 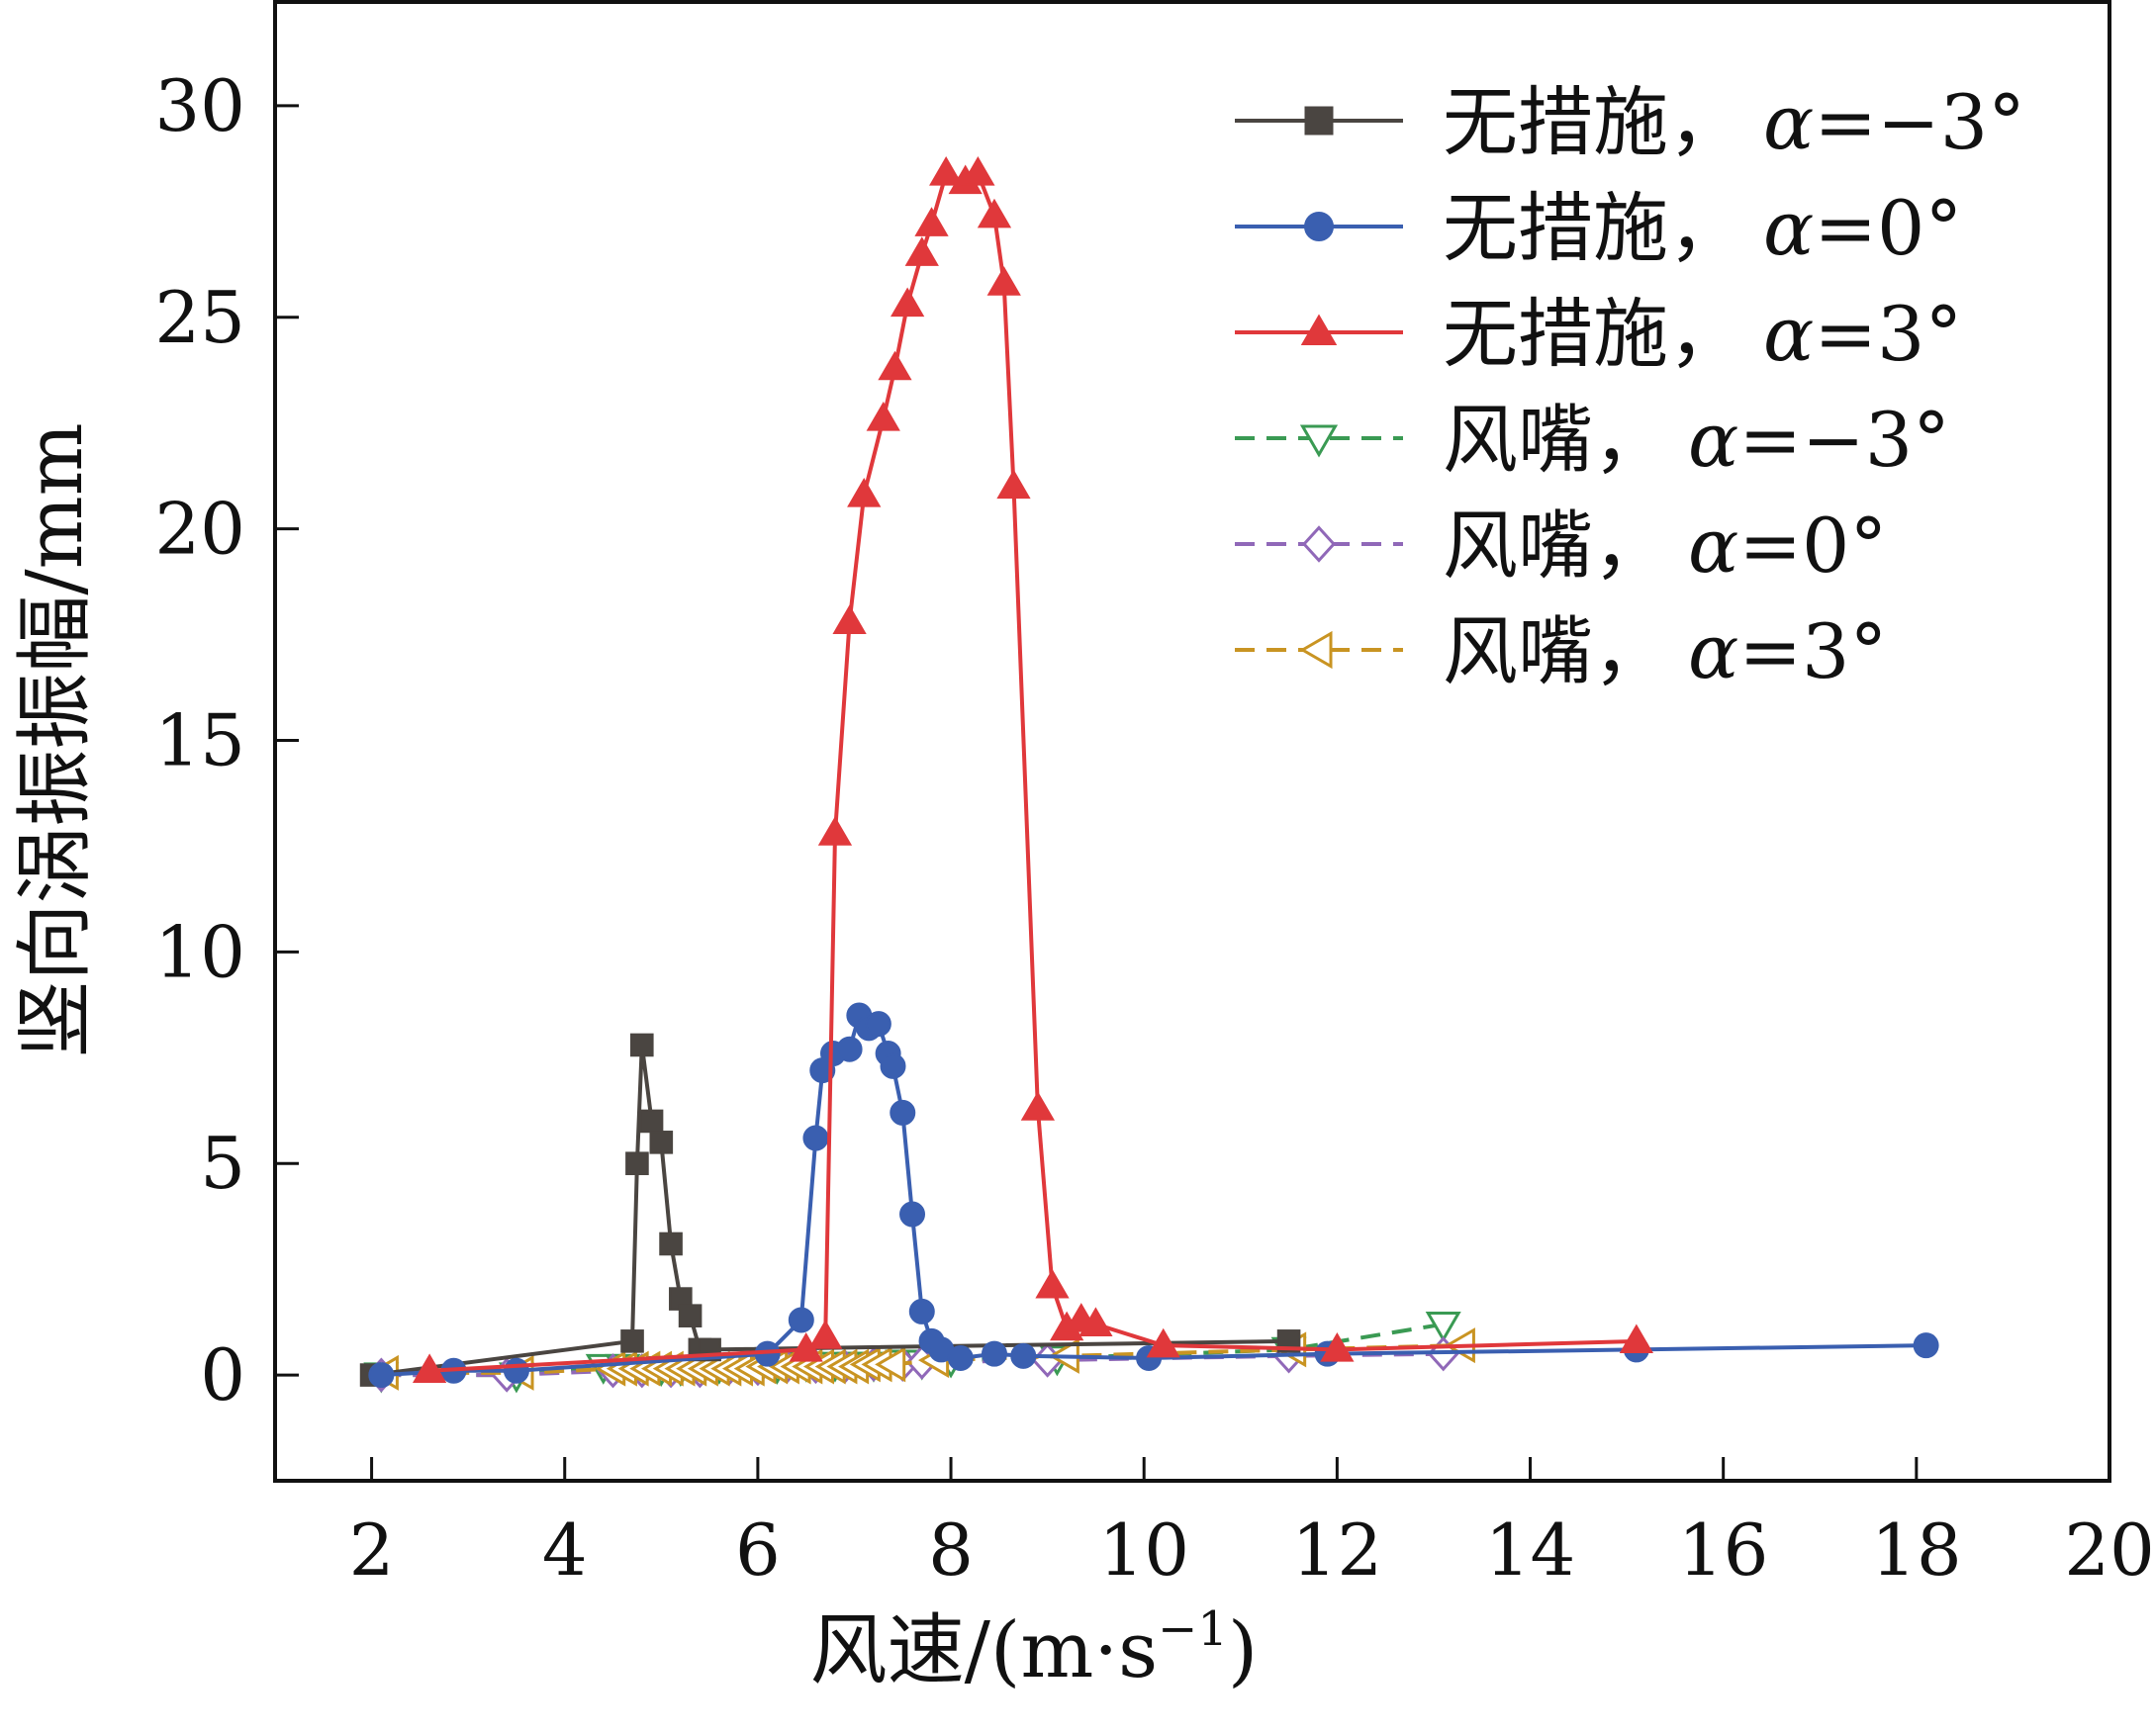 What do you see at coordinates (1916, 1550) in the screenshot?
I see `x-tick-label-18: 18` at bounding box center [1916, 1550].